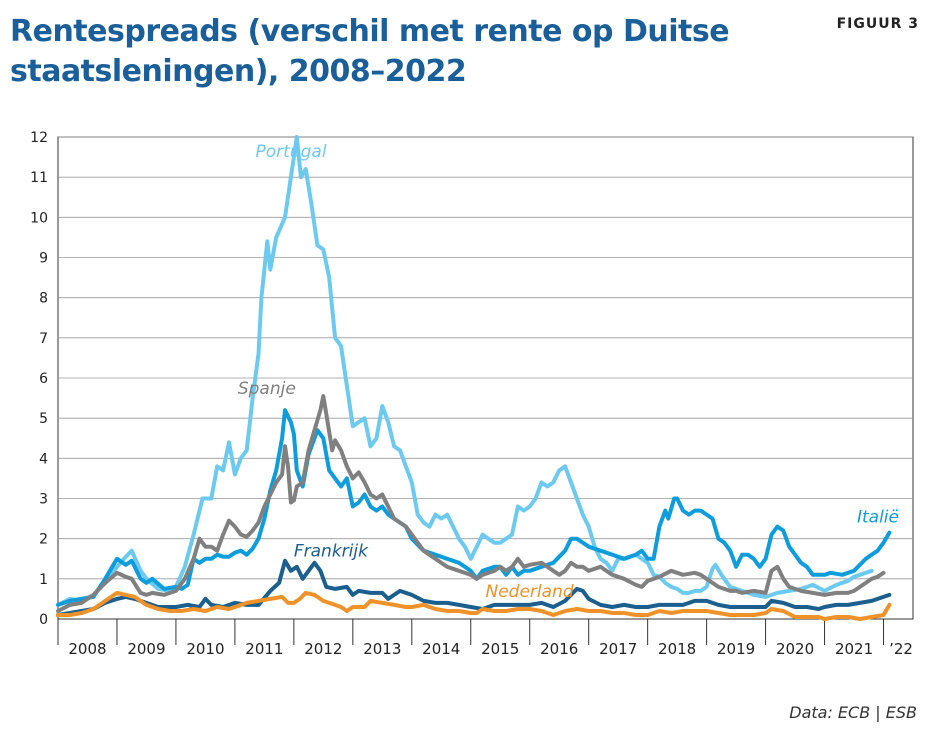 The image size is (931, 729). Describe the element at coordinates (677, 649) in the screenshot. I see `x-tick-label: 2018` at that location.